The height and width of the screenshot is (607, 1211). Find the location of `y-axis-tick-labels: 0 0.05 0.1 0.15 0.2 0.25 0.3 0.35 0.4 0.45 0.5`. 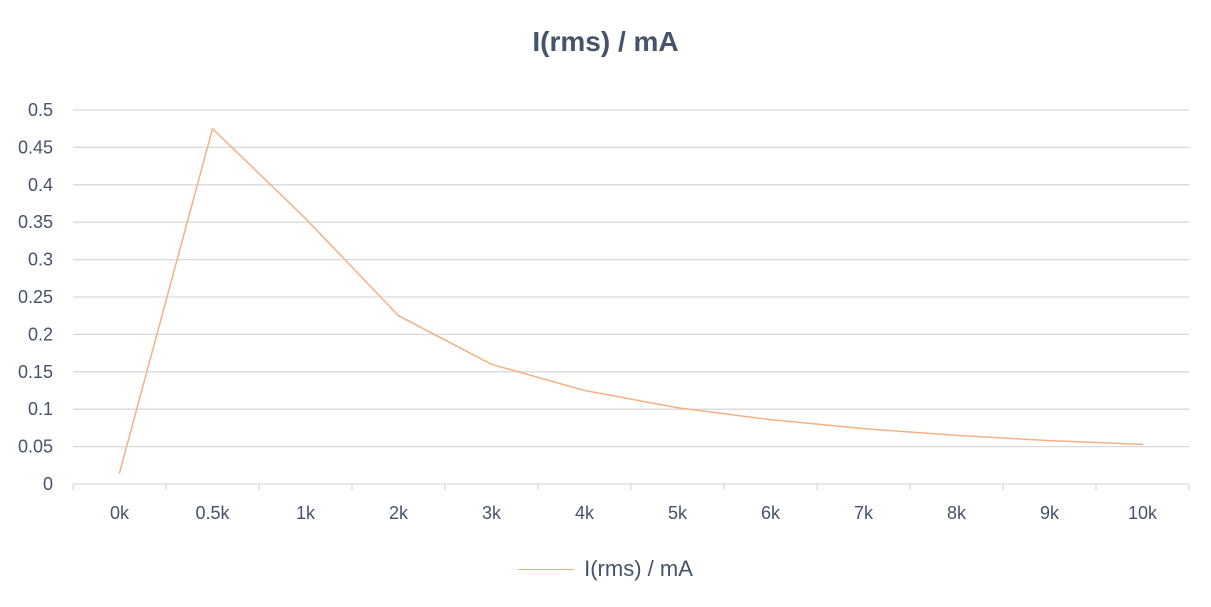

y-axis-tick-labels: 0 0.05 0.1 0.15 0.2 0.25 0.3 0.35 0.4 0.45 0.5 is located at coordinates (35, 297).